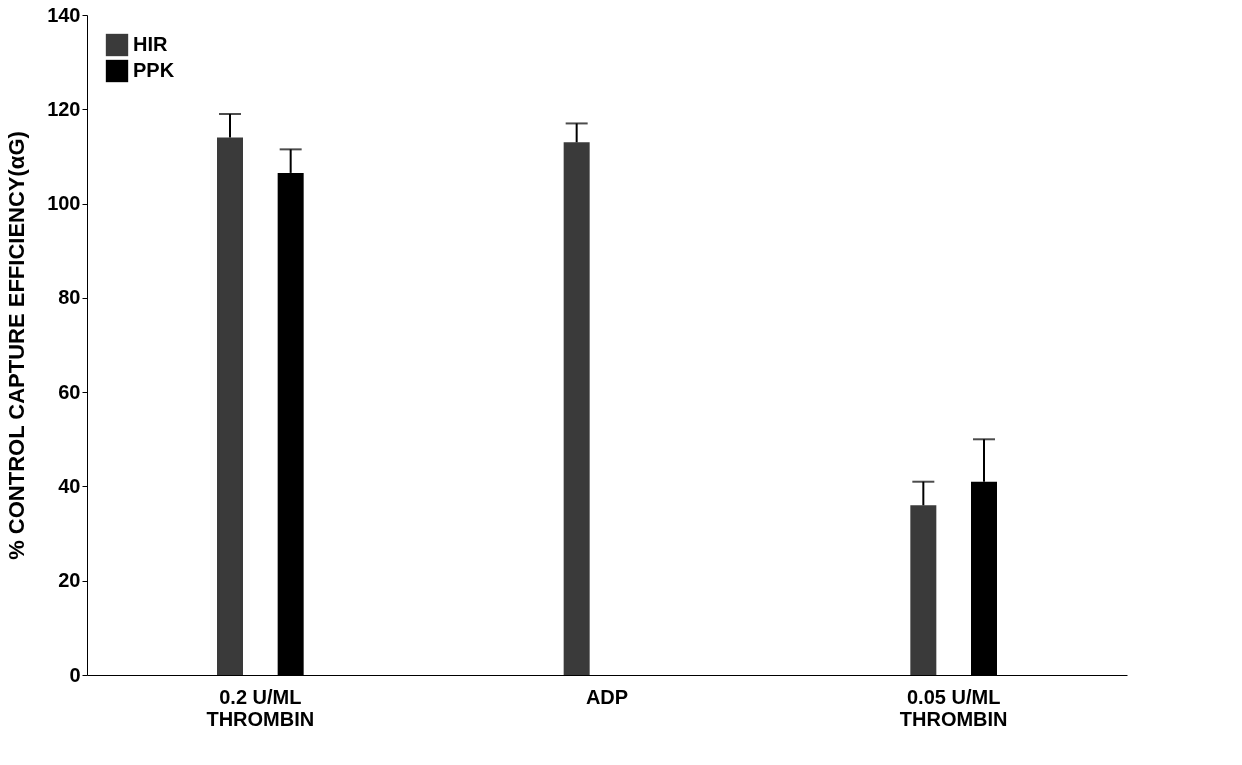 This screenshot has height=765, width=1242. I want to click on y-tick-label: 20, so click(69, 580).